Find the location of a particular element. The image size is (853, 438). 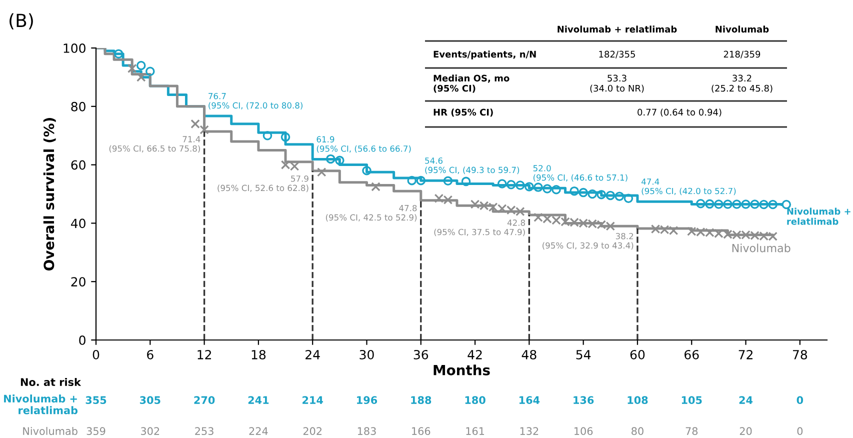

annotation: Median OS, mo (95% CI) is located at coordinates (472, 83).